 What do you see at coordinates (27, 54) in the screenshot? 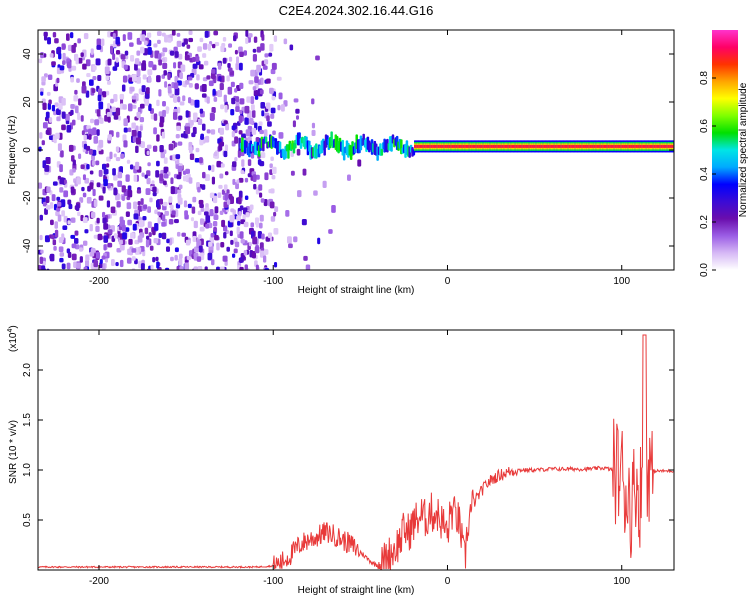
I see `y-tick-label-4: 40` at bounding box center [27, 54].